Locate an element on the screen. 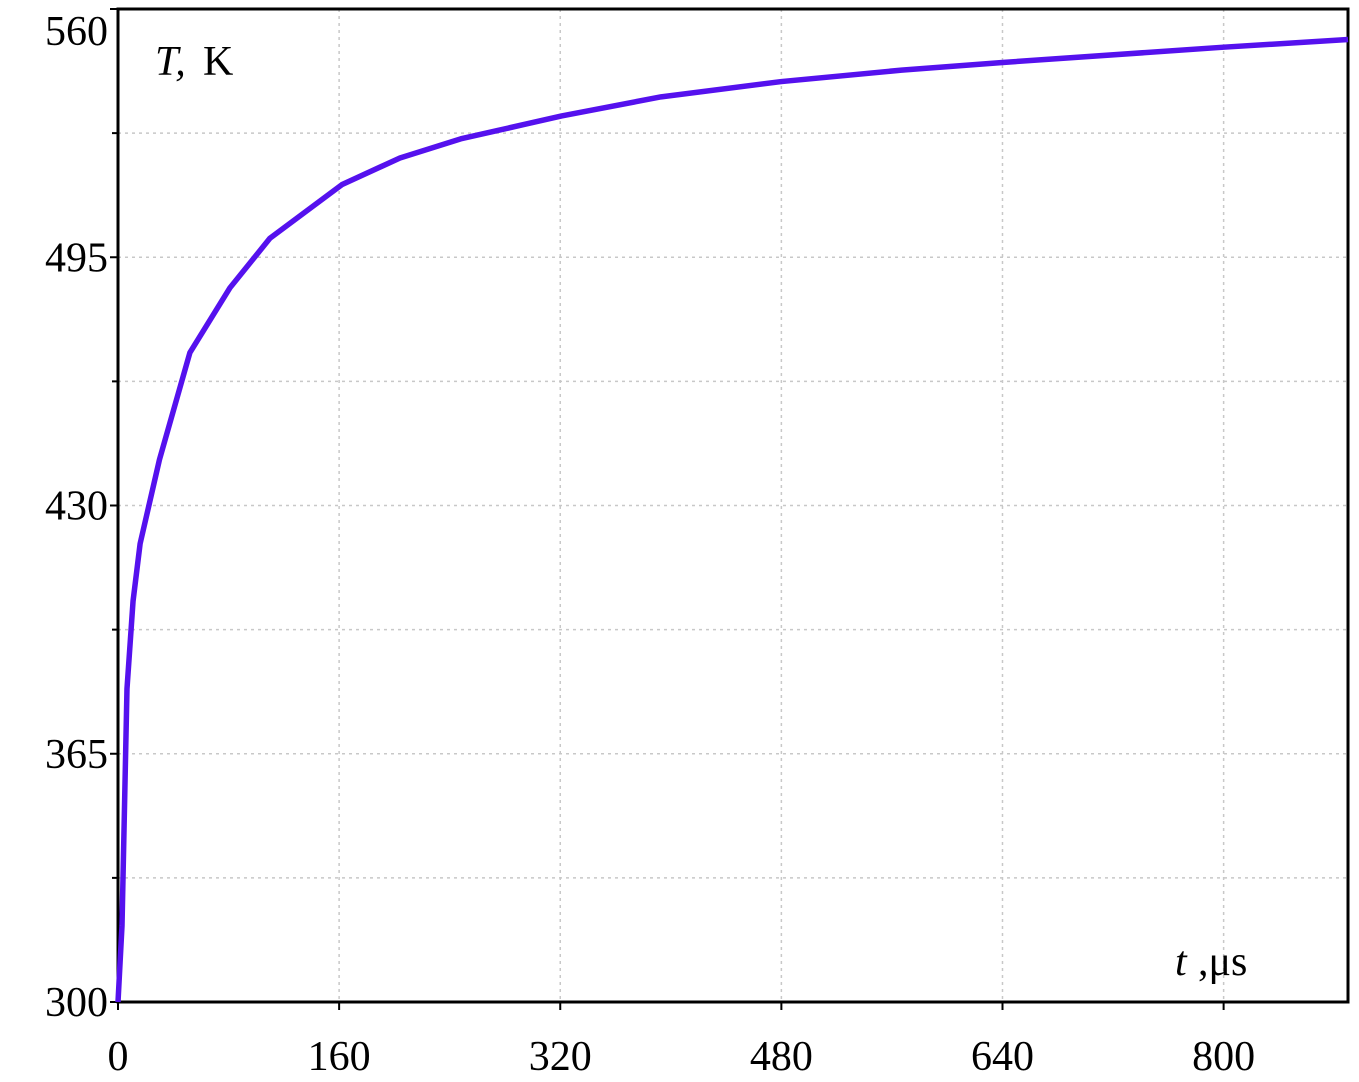  y-label-symbol: T, is located at coordinates (170, 62).